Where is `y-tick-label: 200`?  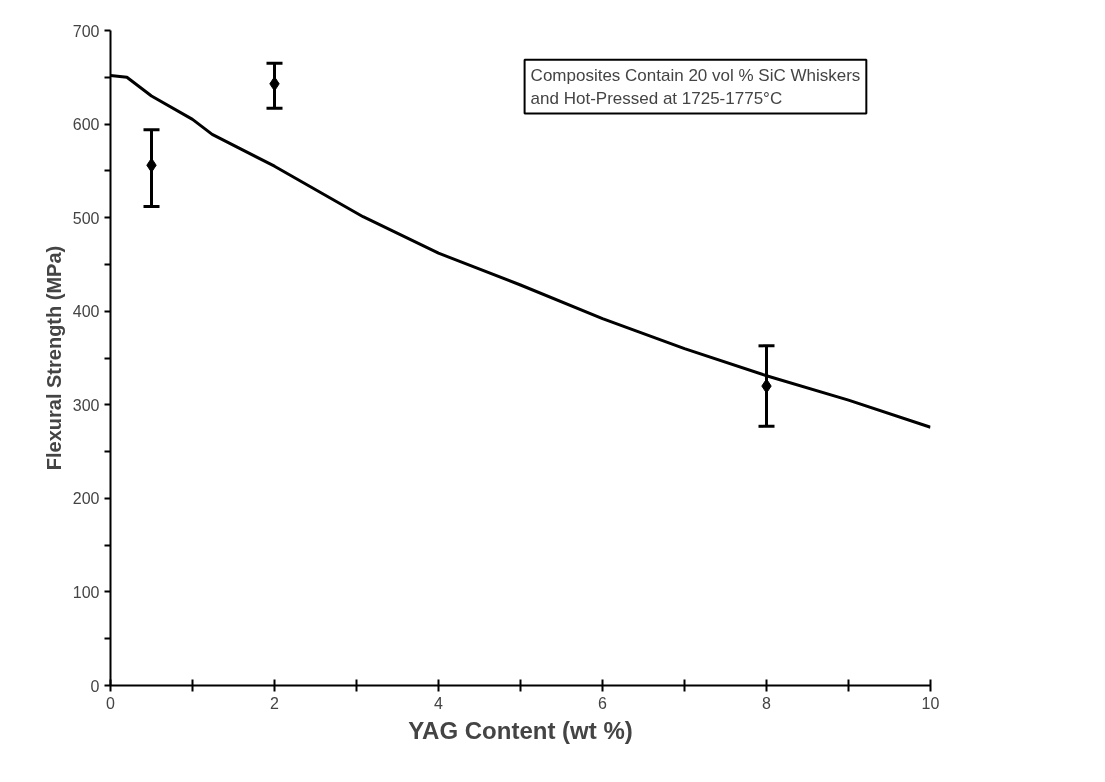
y-tick-label: 200 is located at coordinates (86, 499).